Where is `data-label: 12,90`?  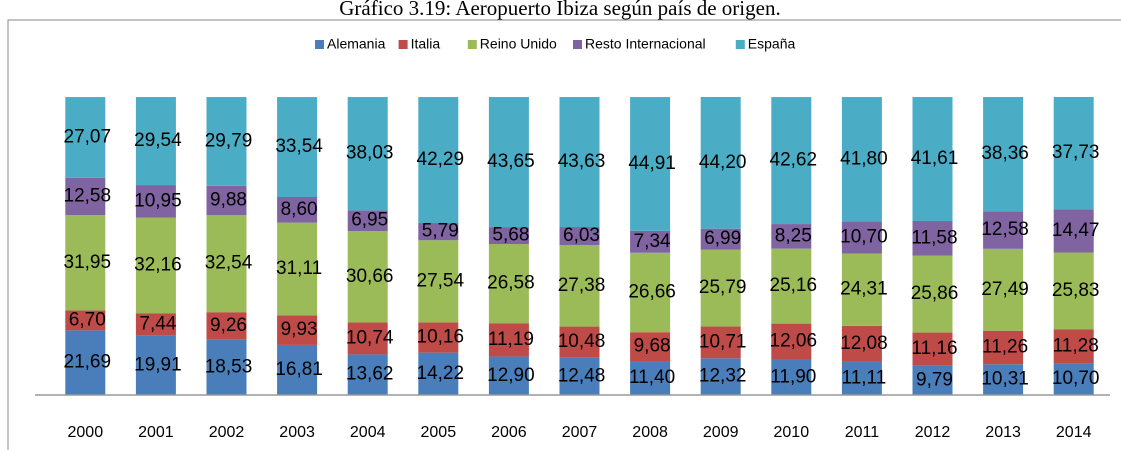
data-label: 12,90 is located at coordinates (511, 375).